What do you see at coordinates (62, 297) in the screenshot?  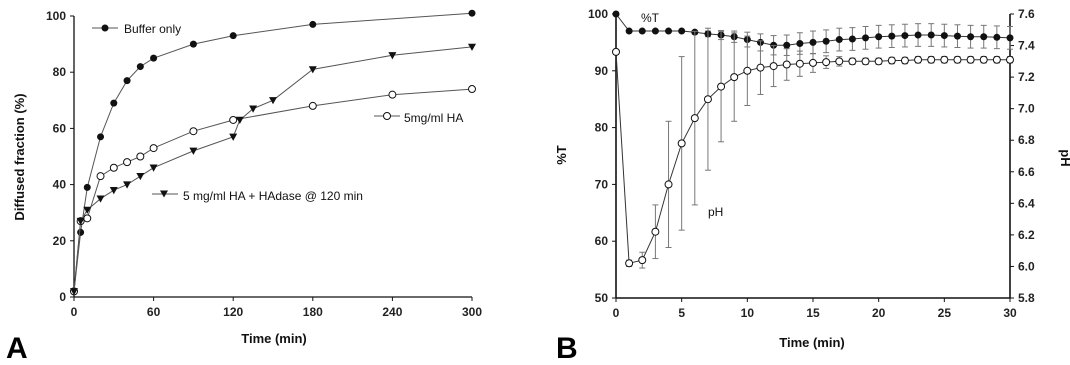 I see `panel-a-y-tick-label: 0` at bounding box center [62, 297].